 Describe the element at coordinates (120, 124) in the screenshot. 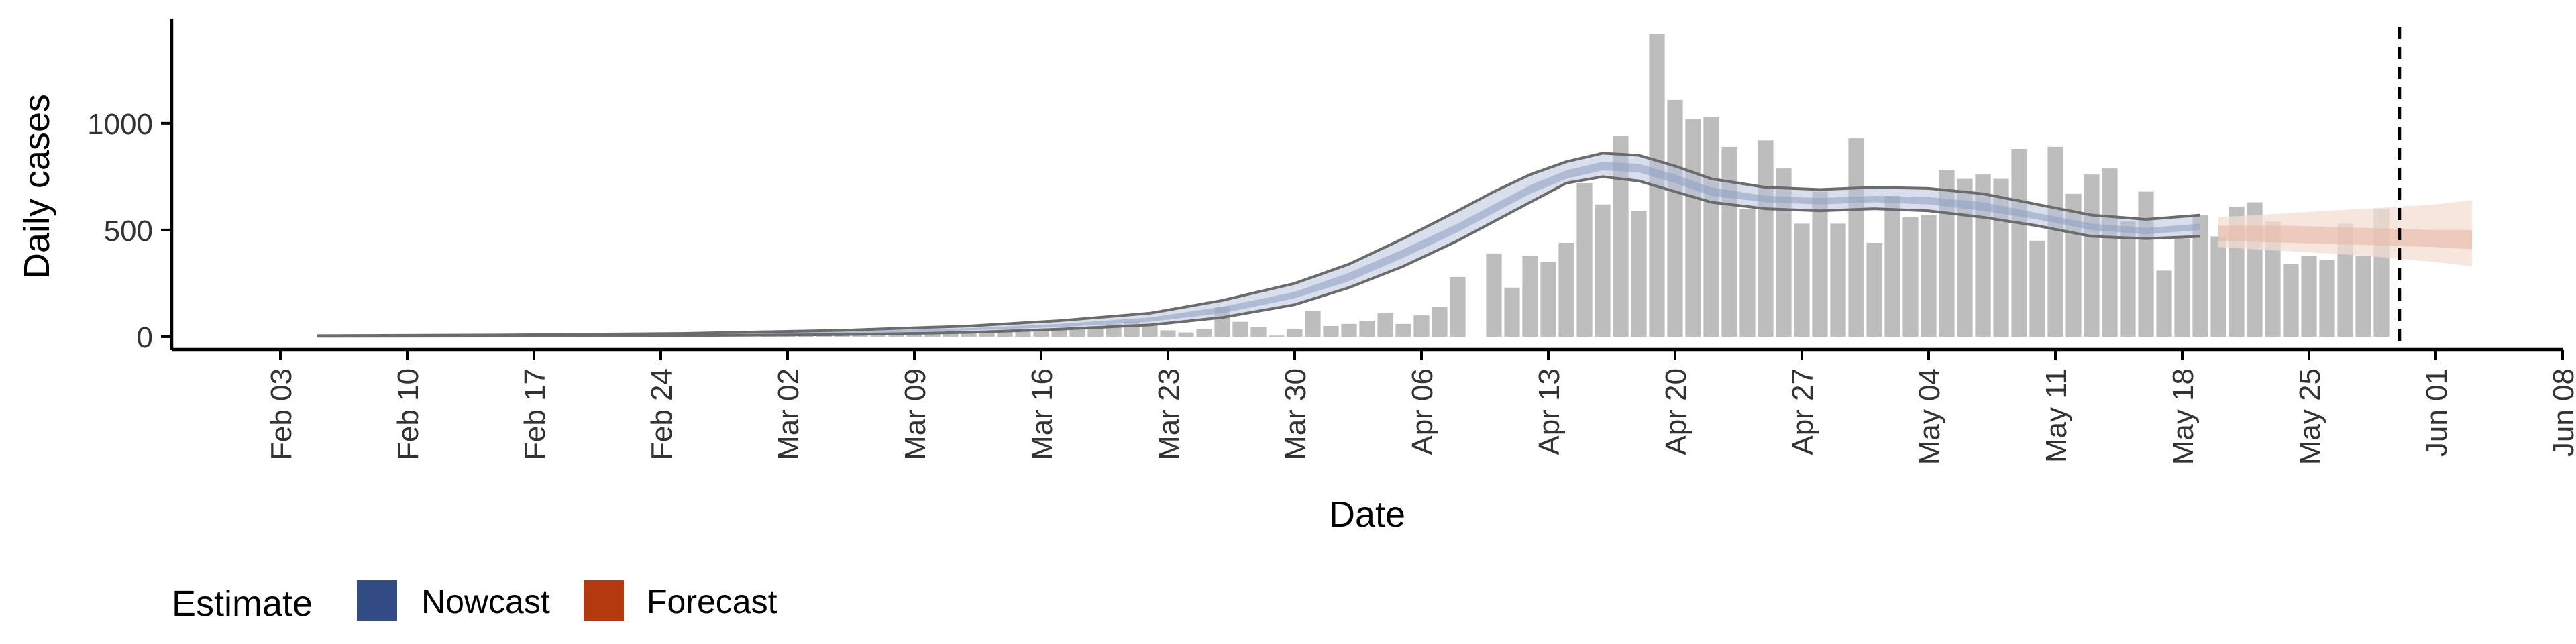

I see `y-tick-label-1000: 1000` at that location.